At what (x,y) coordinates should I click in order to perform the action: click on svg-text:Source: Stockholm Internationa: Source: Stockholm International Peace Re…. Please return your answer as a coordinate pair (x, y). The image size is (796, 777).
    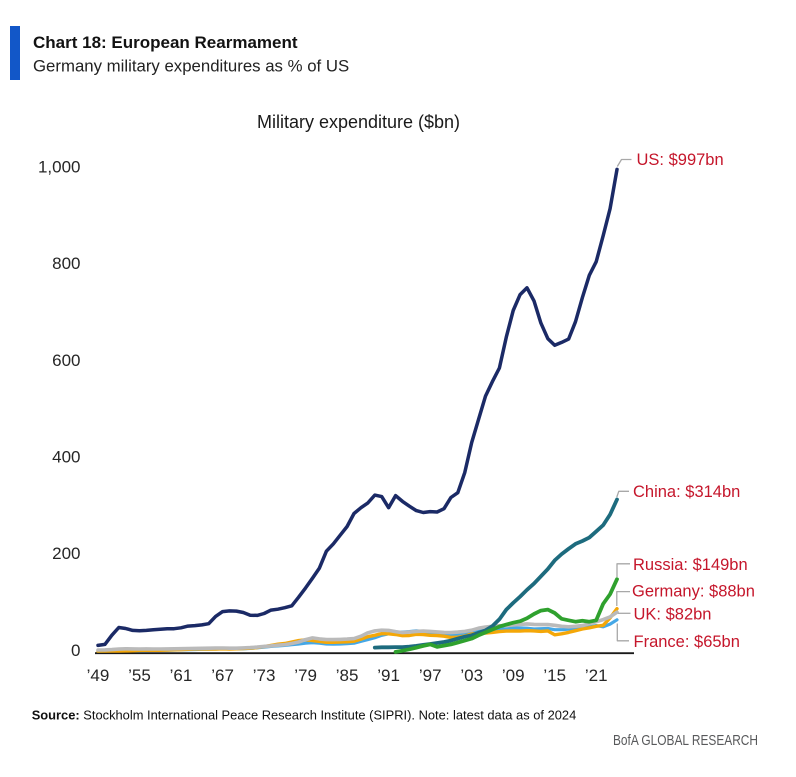
    Looking at the image, I should click on (304, 715).